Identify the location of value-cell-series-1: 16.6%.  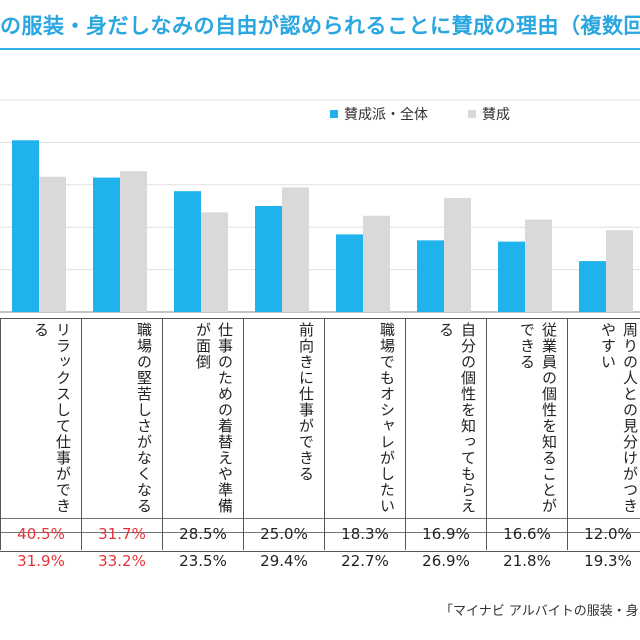
(527, 534).